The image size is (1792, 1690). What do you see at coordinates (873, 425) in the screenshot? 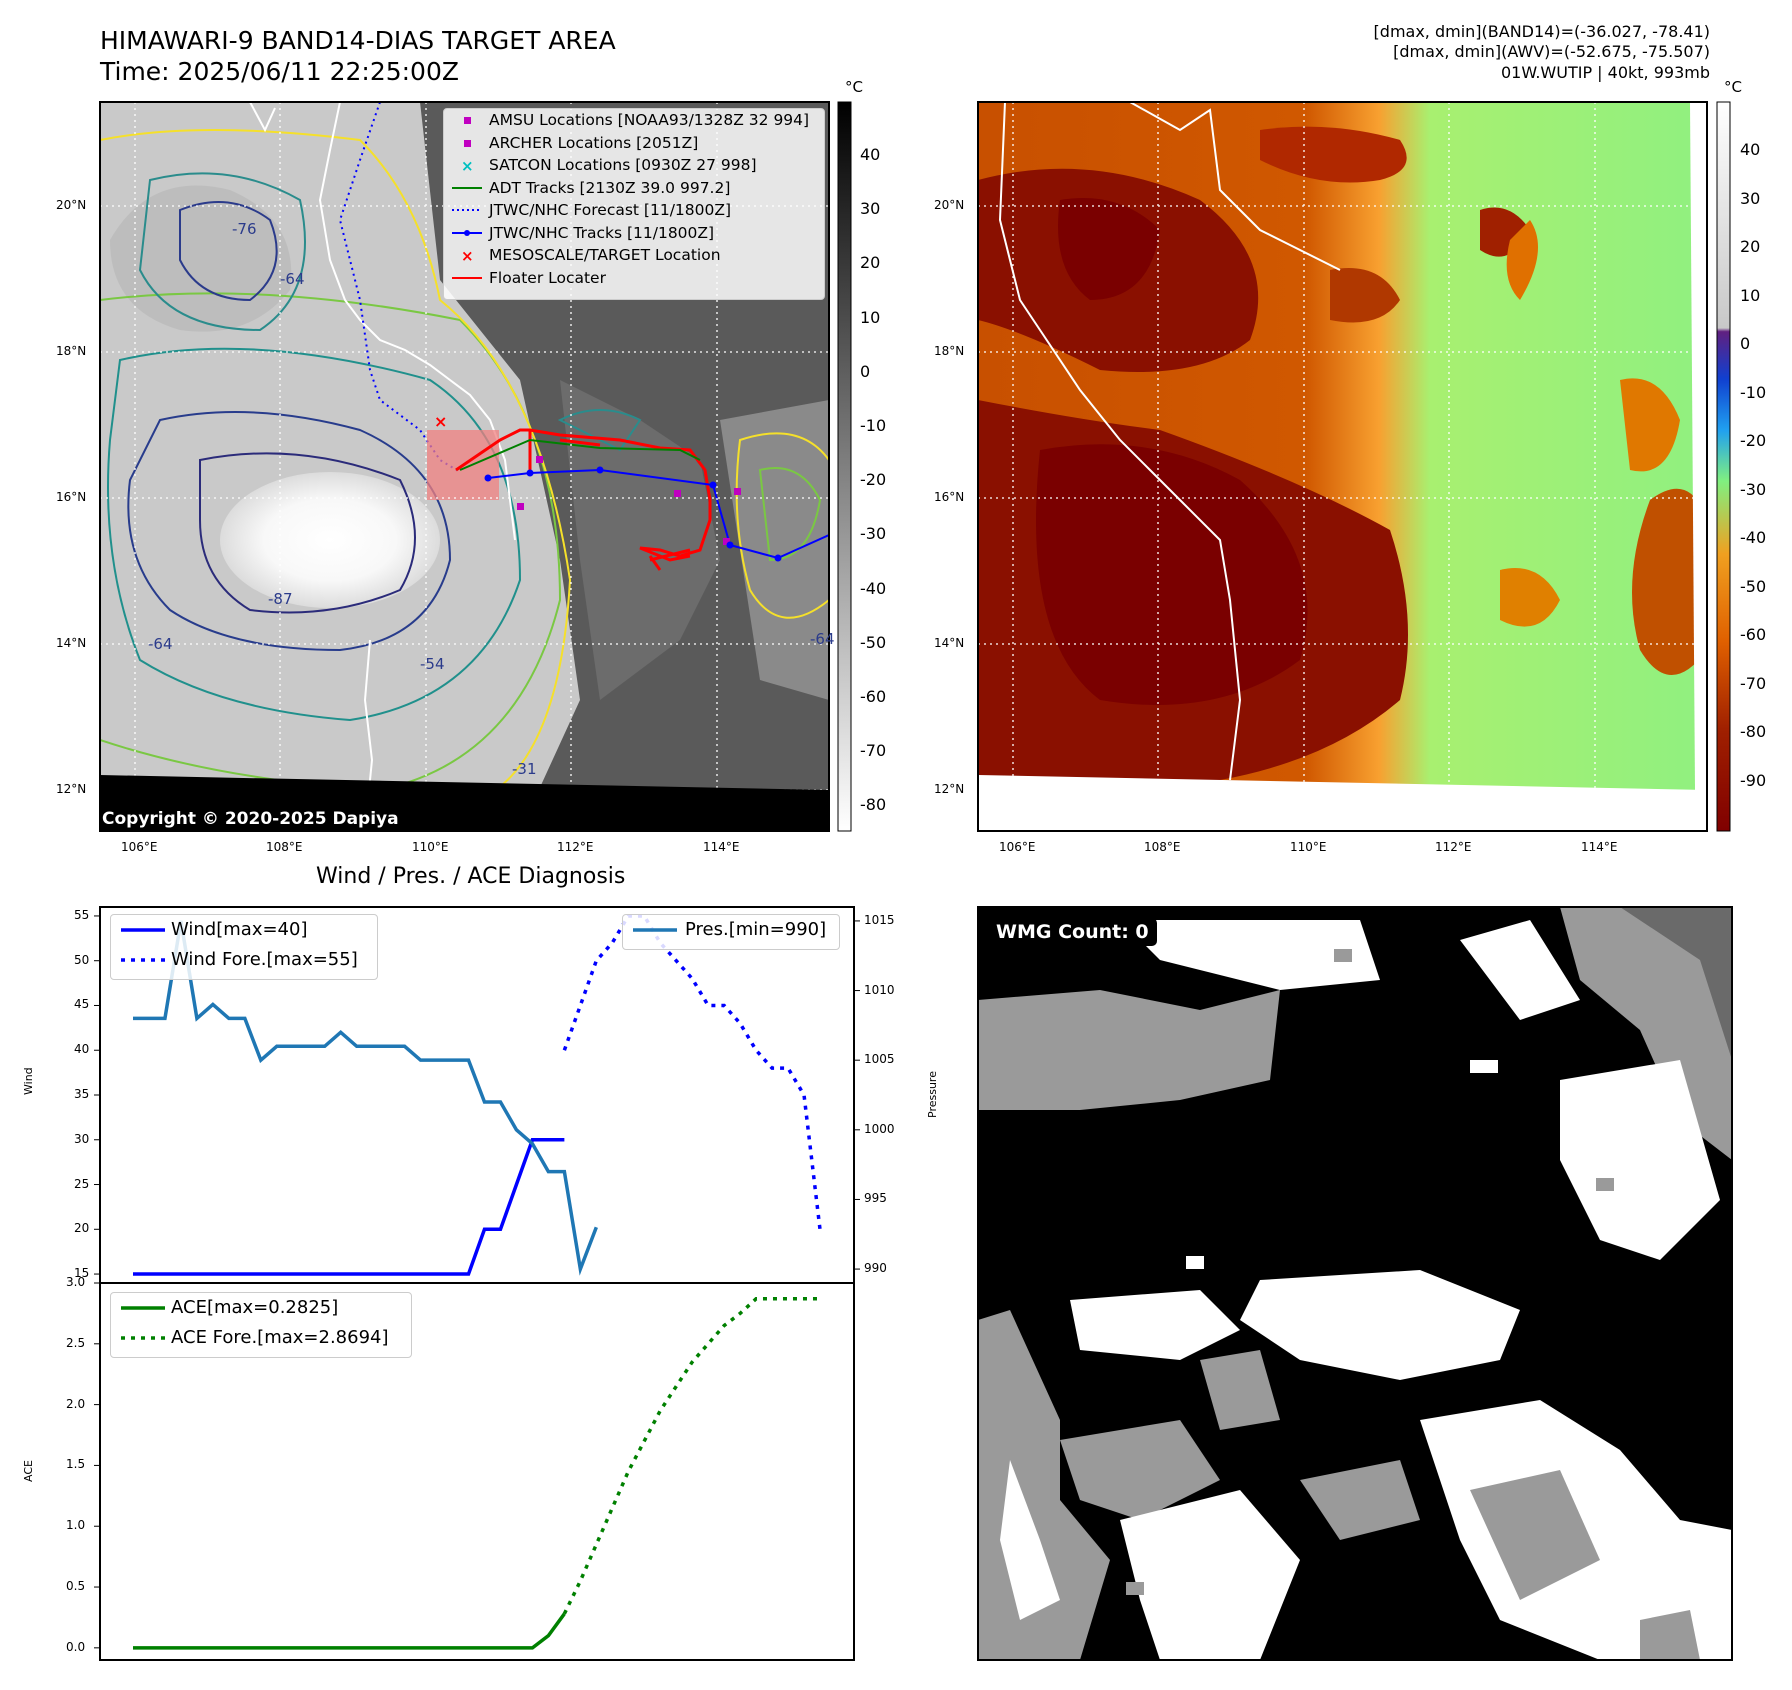
I see `ir-colorbar-tick: -10` at bounding box center [873, 425].